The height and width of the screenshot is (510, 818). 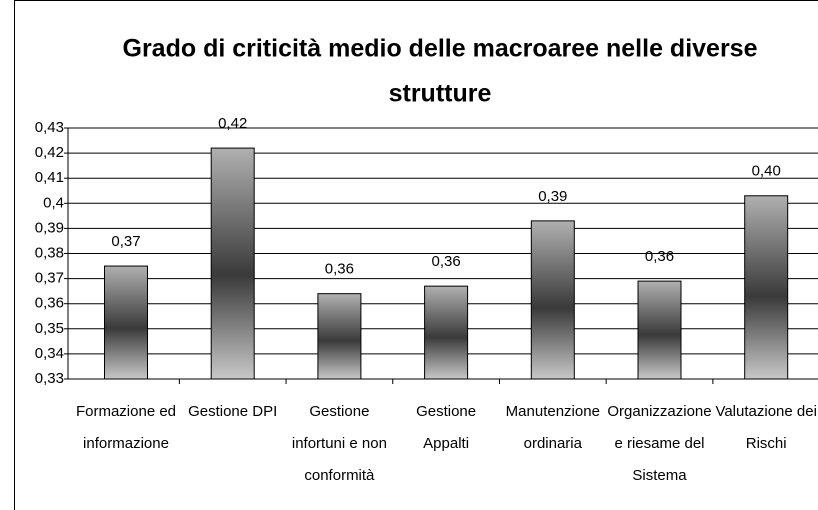 I want to click on x-tick-label: Organizzazione, so click(x=659, y=411).